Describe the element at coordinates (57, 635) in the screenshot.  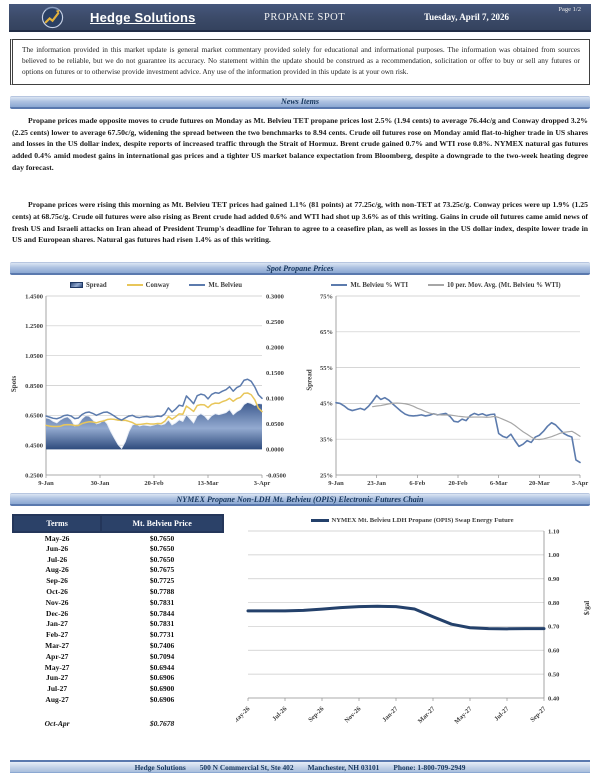
I see `table-cell: Feb-27` at that location.